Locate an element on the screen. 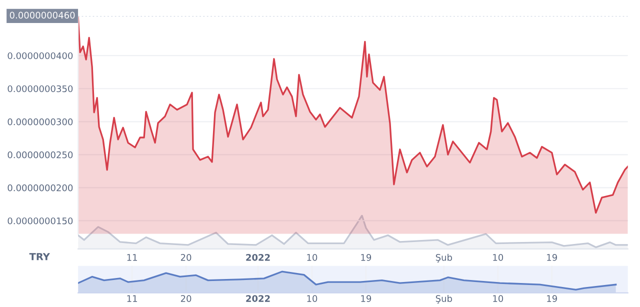  y-tick-label: 0.0000000400 is located at coordinates (40, 56).